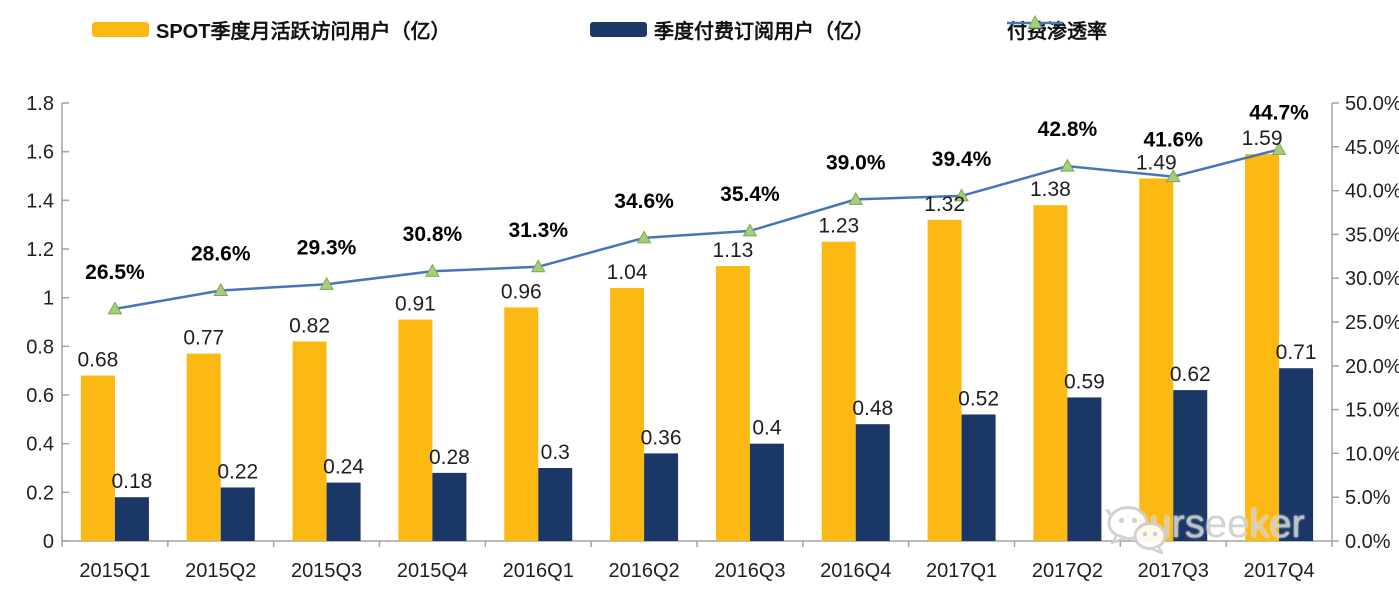 The width and height of the screenshot is (1399, 596). What do you see at coordinates (220, 571) in the screenshot?
I see `x-axis-category-label: 2015Q2` at bounding box center [220, 571].